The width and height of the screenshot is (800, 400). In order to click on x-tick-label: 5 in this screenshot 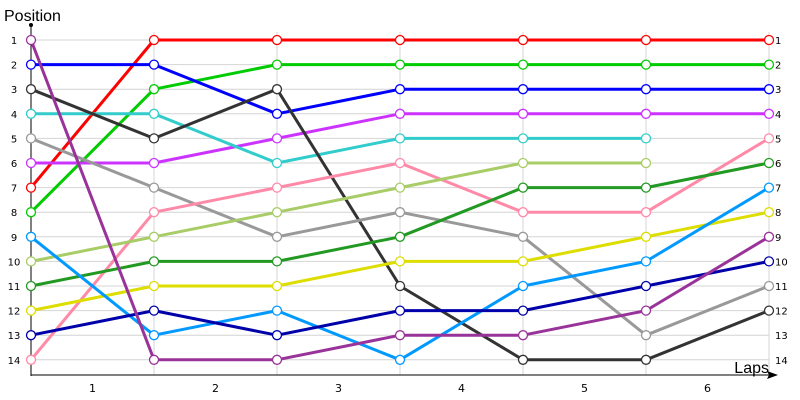, I will do `click(584, 388)`.